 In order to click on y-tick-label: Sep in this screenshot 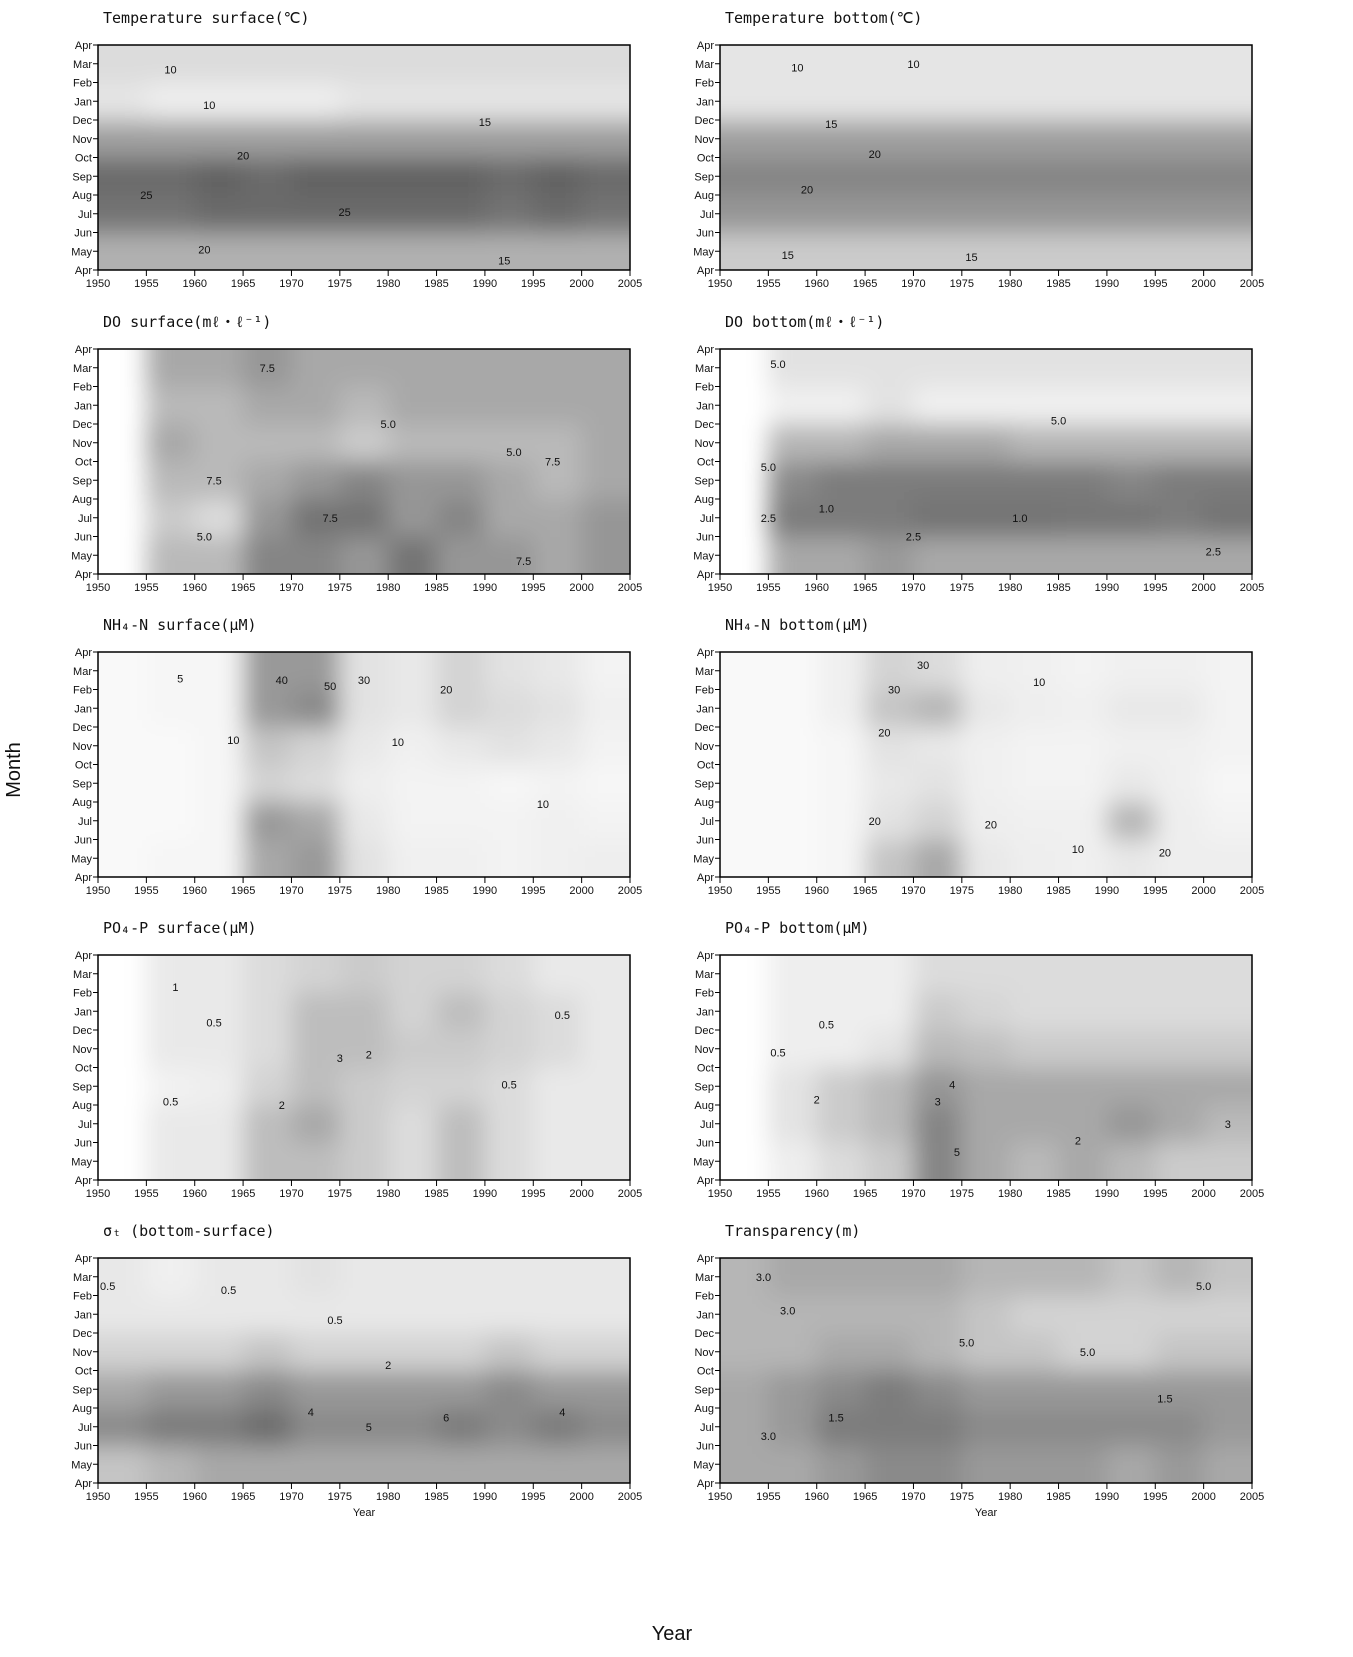, I will do `click(82, 1087)`.